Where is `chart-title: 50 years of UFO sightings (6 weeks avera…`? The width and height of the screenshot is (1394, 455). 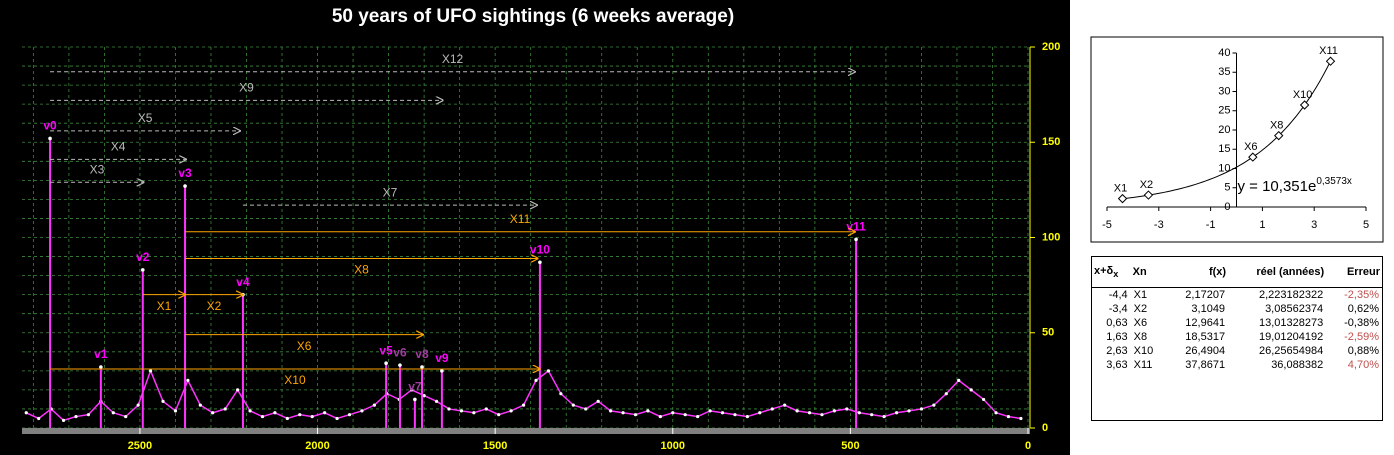 chart-title: 50 years of UFO sightings (6 weeks avera… is located at coordinates (533, 16).